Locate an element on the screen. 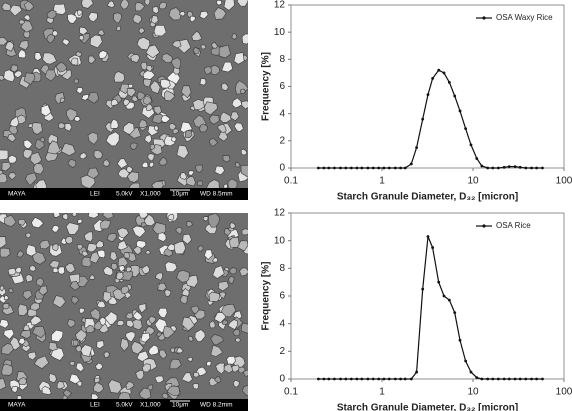 The height and width of the screenshot is (411, 572). legend-label: OSA Rice is located at coordinates (513, 225).